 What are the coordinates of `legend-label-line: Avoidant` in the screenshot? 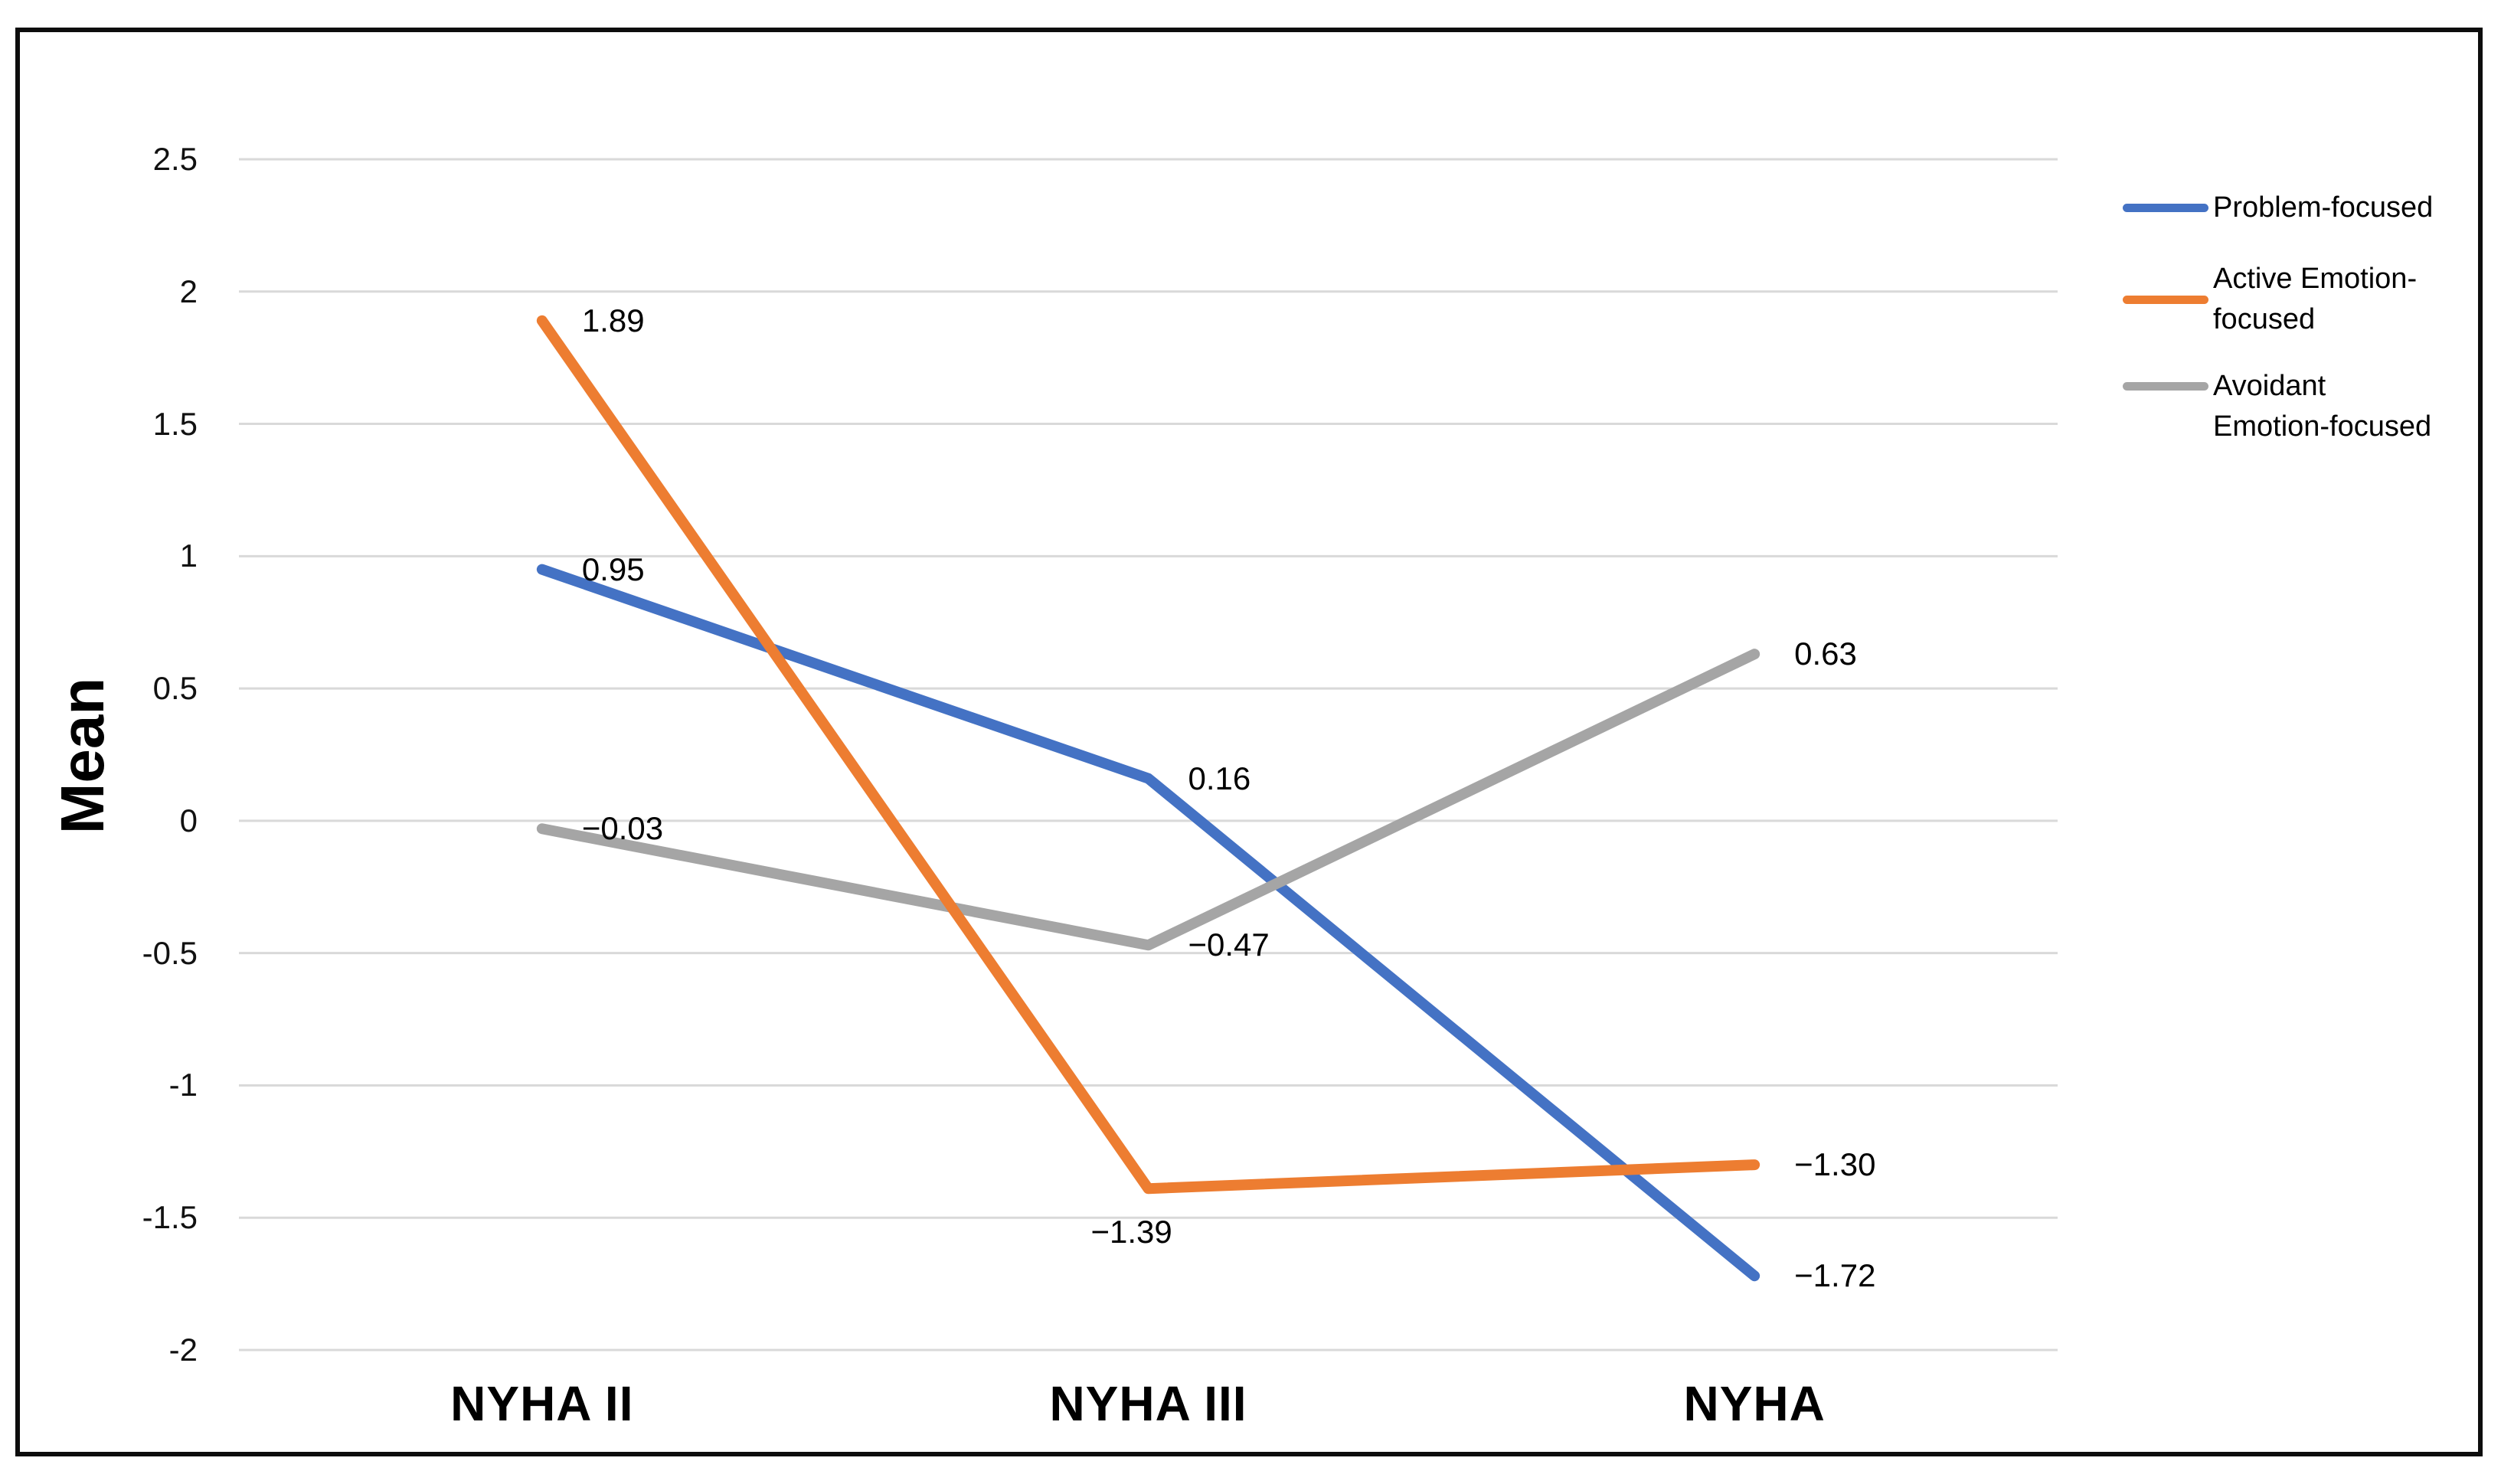 It's located at (2269, 386).